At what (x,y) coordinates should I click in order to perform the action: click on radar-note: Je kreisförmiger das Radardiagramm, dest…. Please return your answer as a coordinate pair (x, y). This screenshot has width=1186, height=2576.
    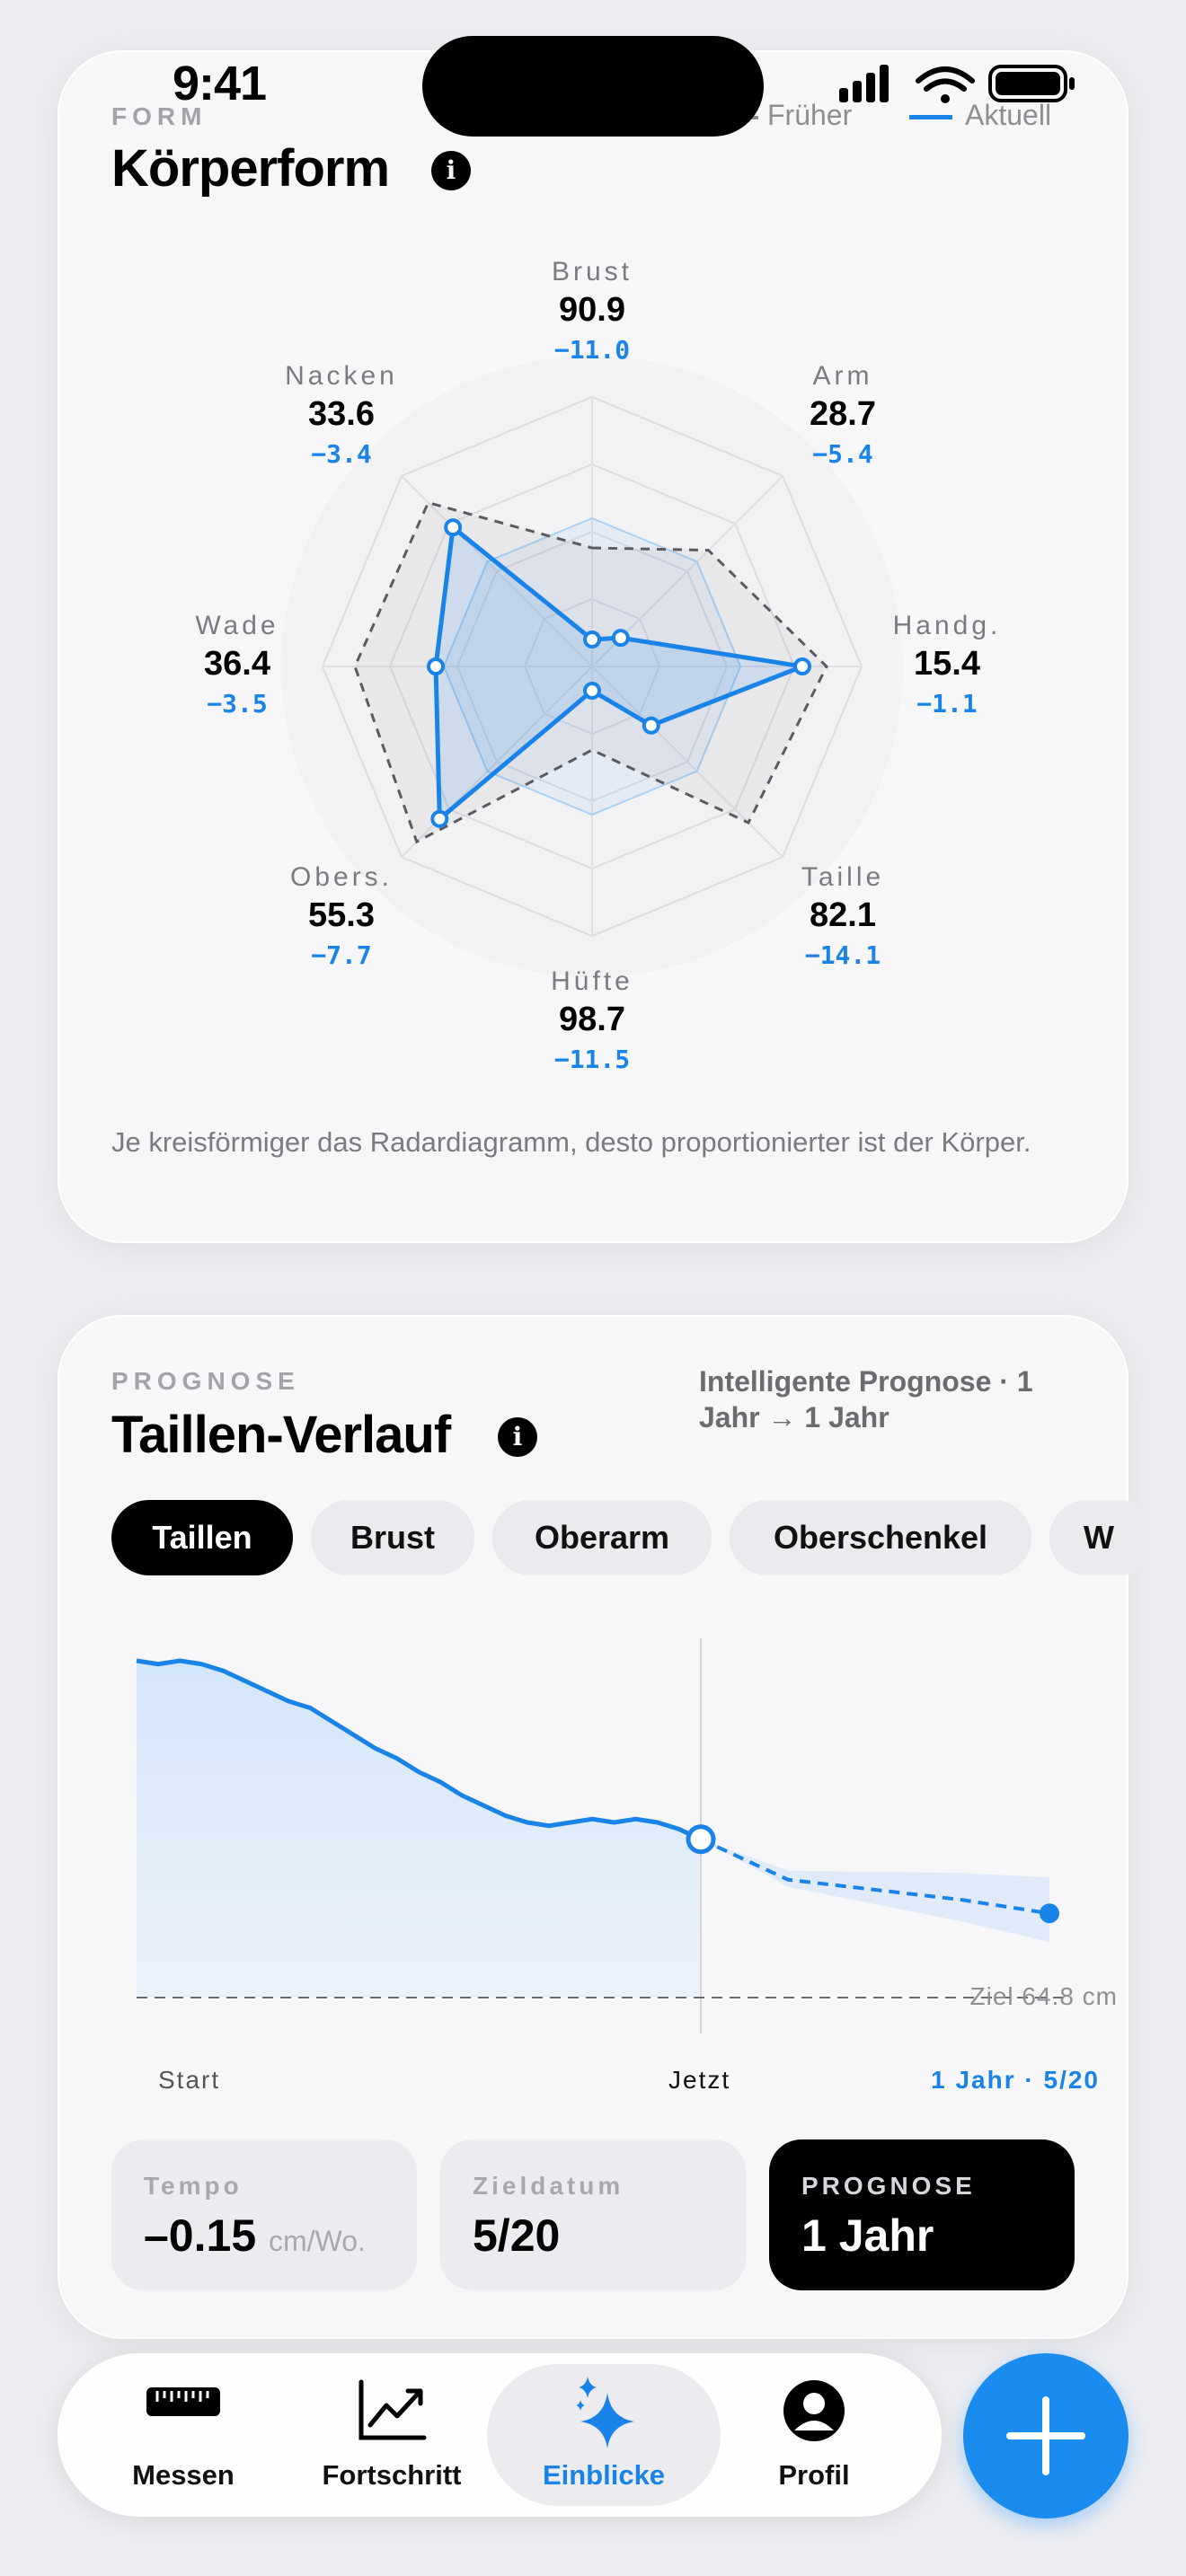
    Looking at the image, I should click on (571, 1142).